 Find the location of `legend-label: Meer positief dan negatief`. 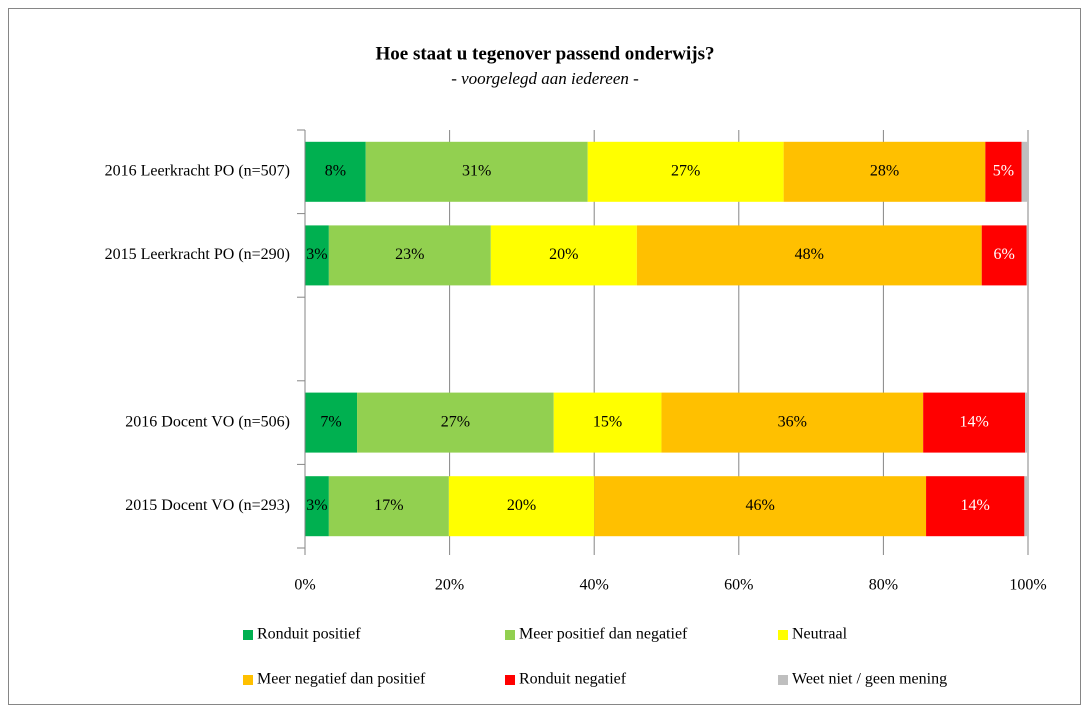

legend-label: Meer positief dan negatief is located at coordinates (603, 634).